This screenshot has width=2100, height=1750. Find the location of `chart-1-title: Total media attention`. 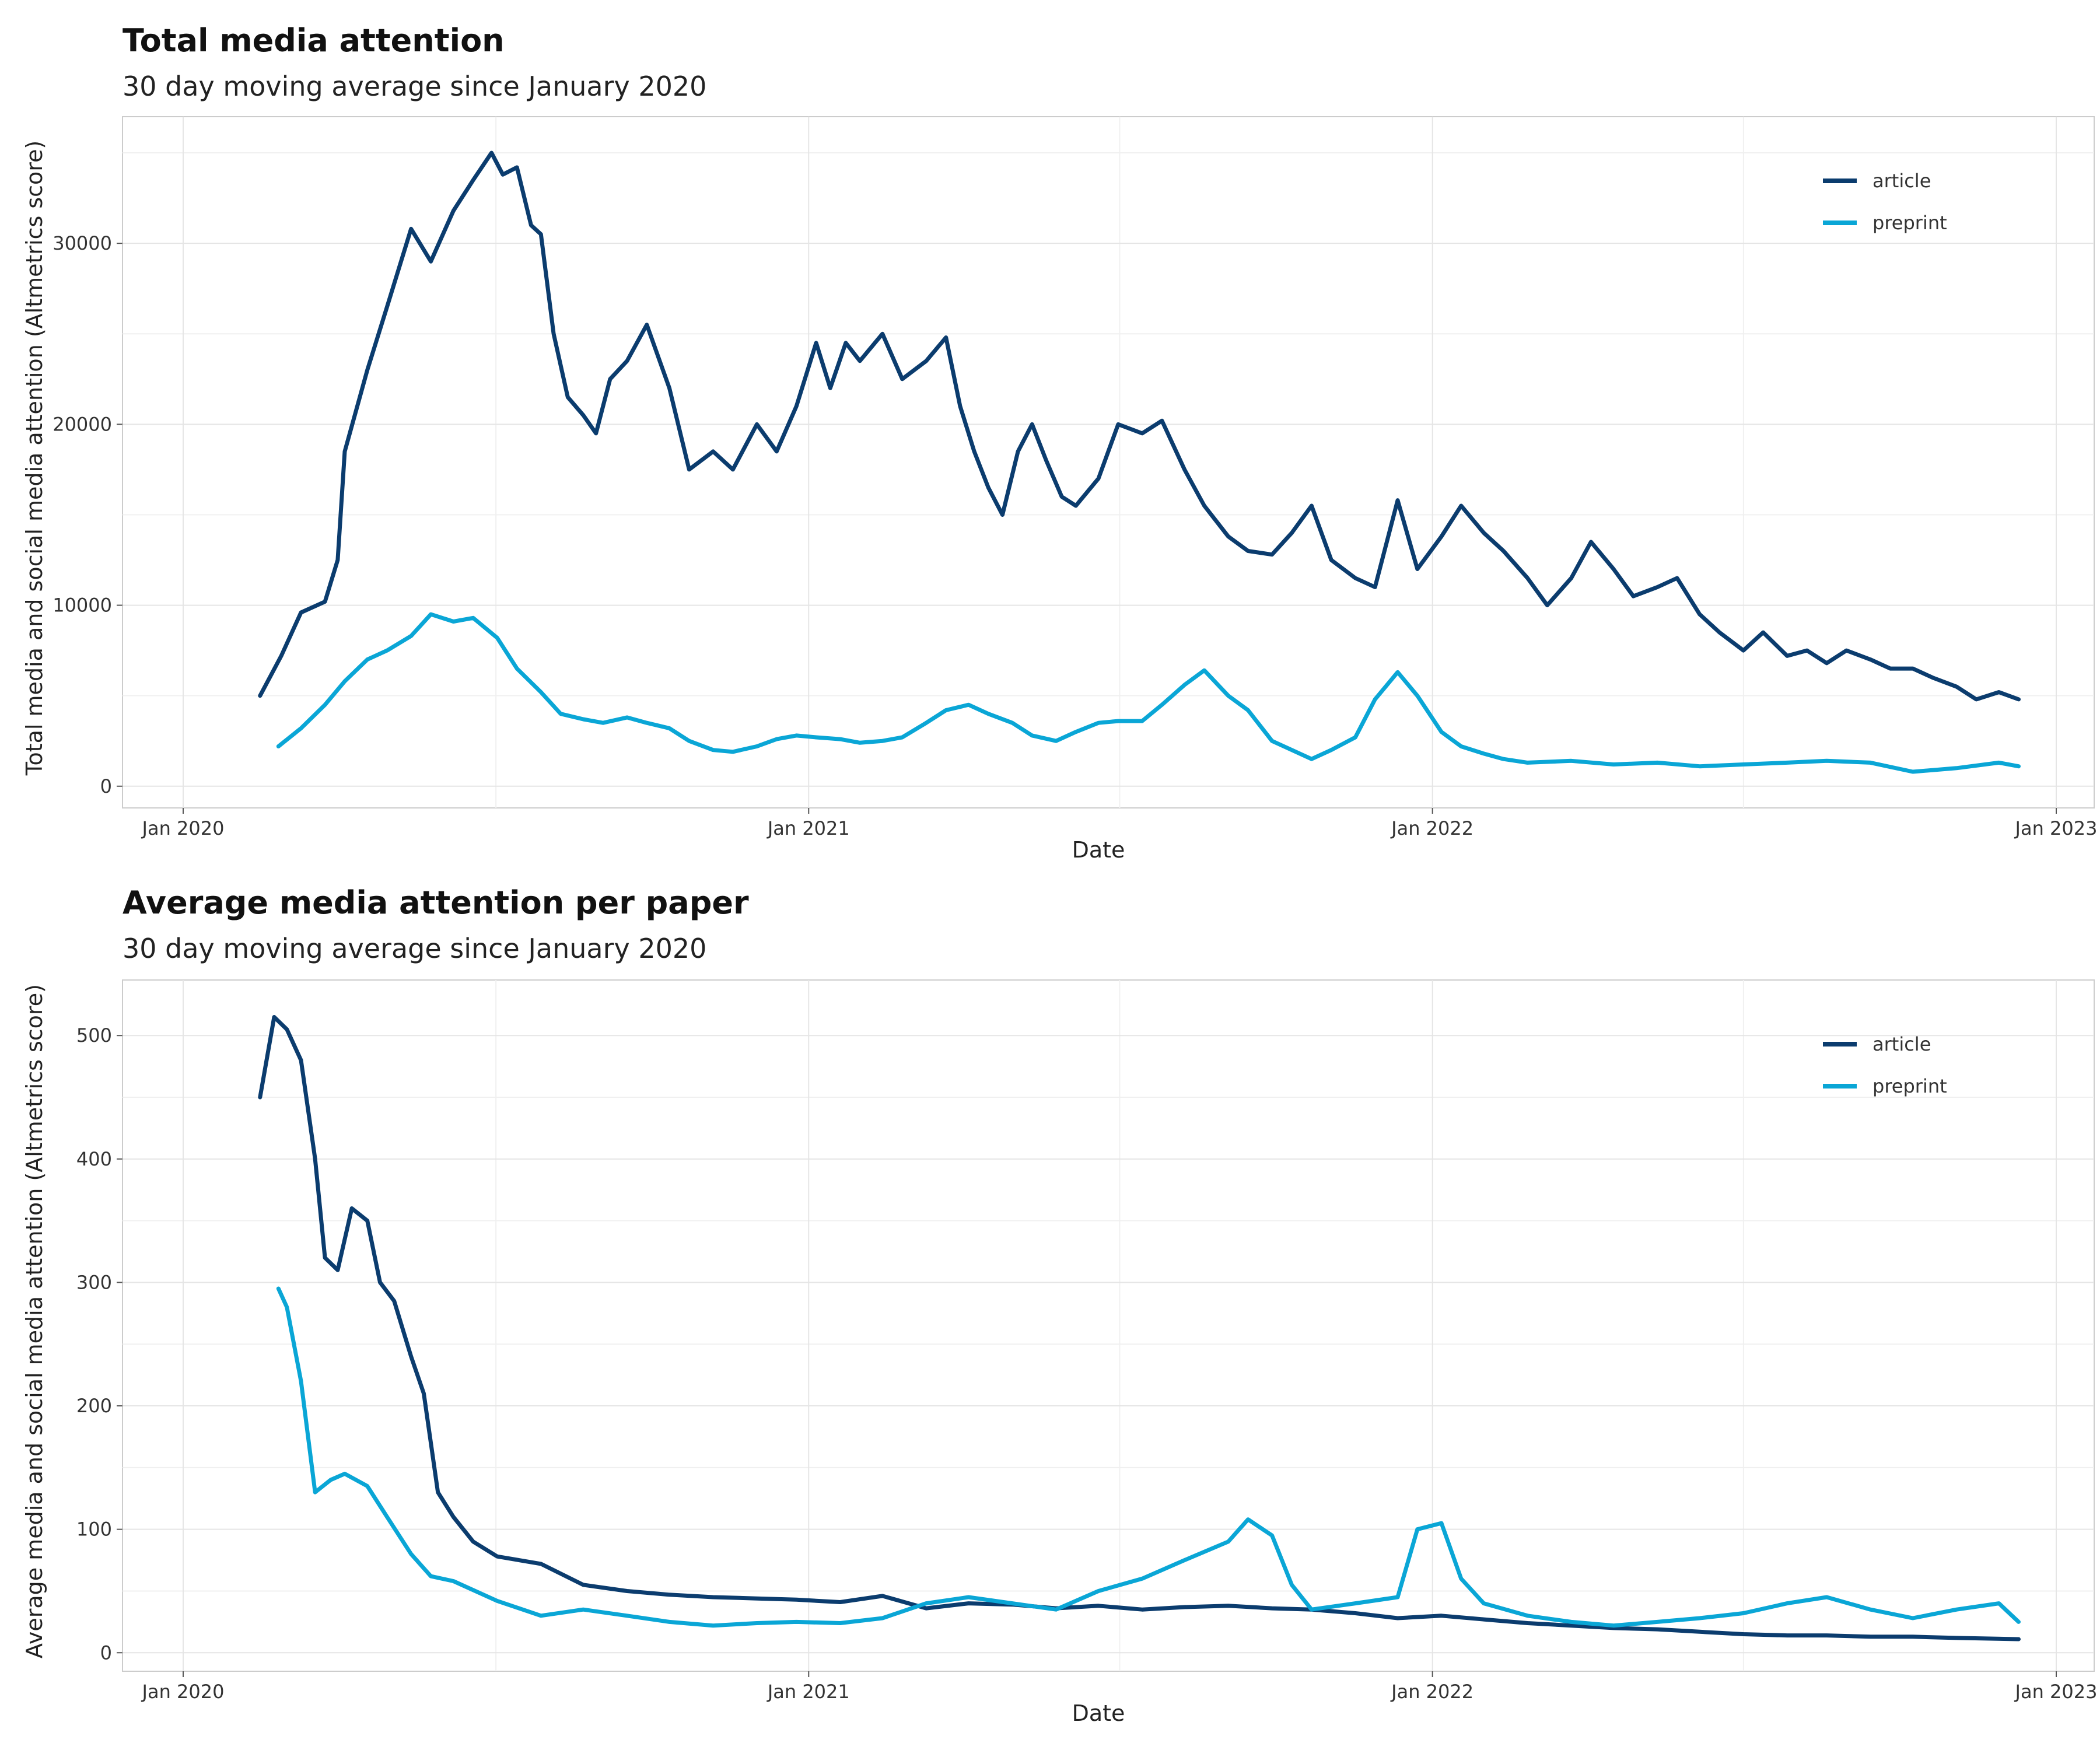

chart-1-title: Total media attention is located at coordinates (314, 41).